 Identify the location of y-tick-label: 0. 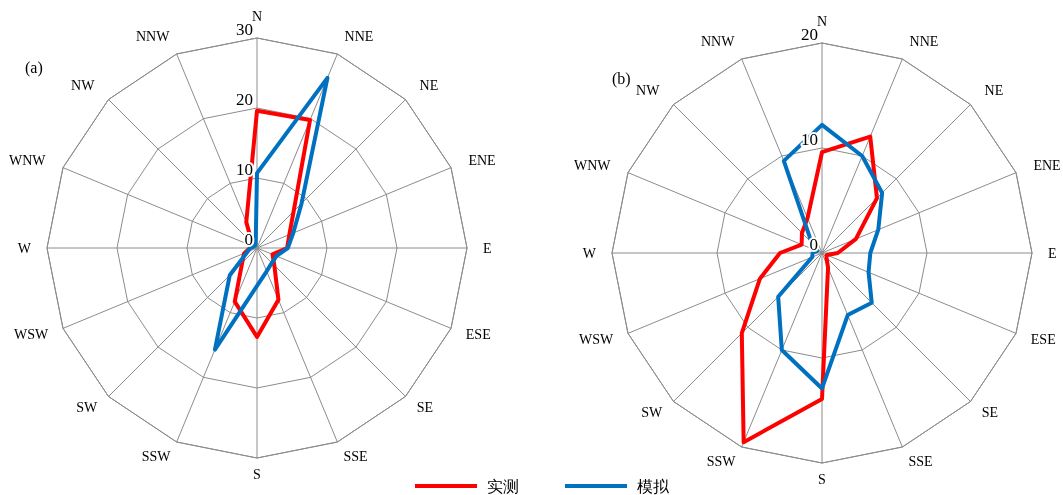
(248, 239).